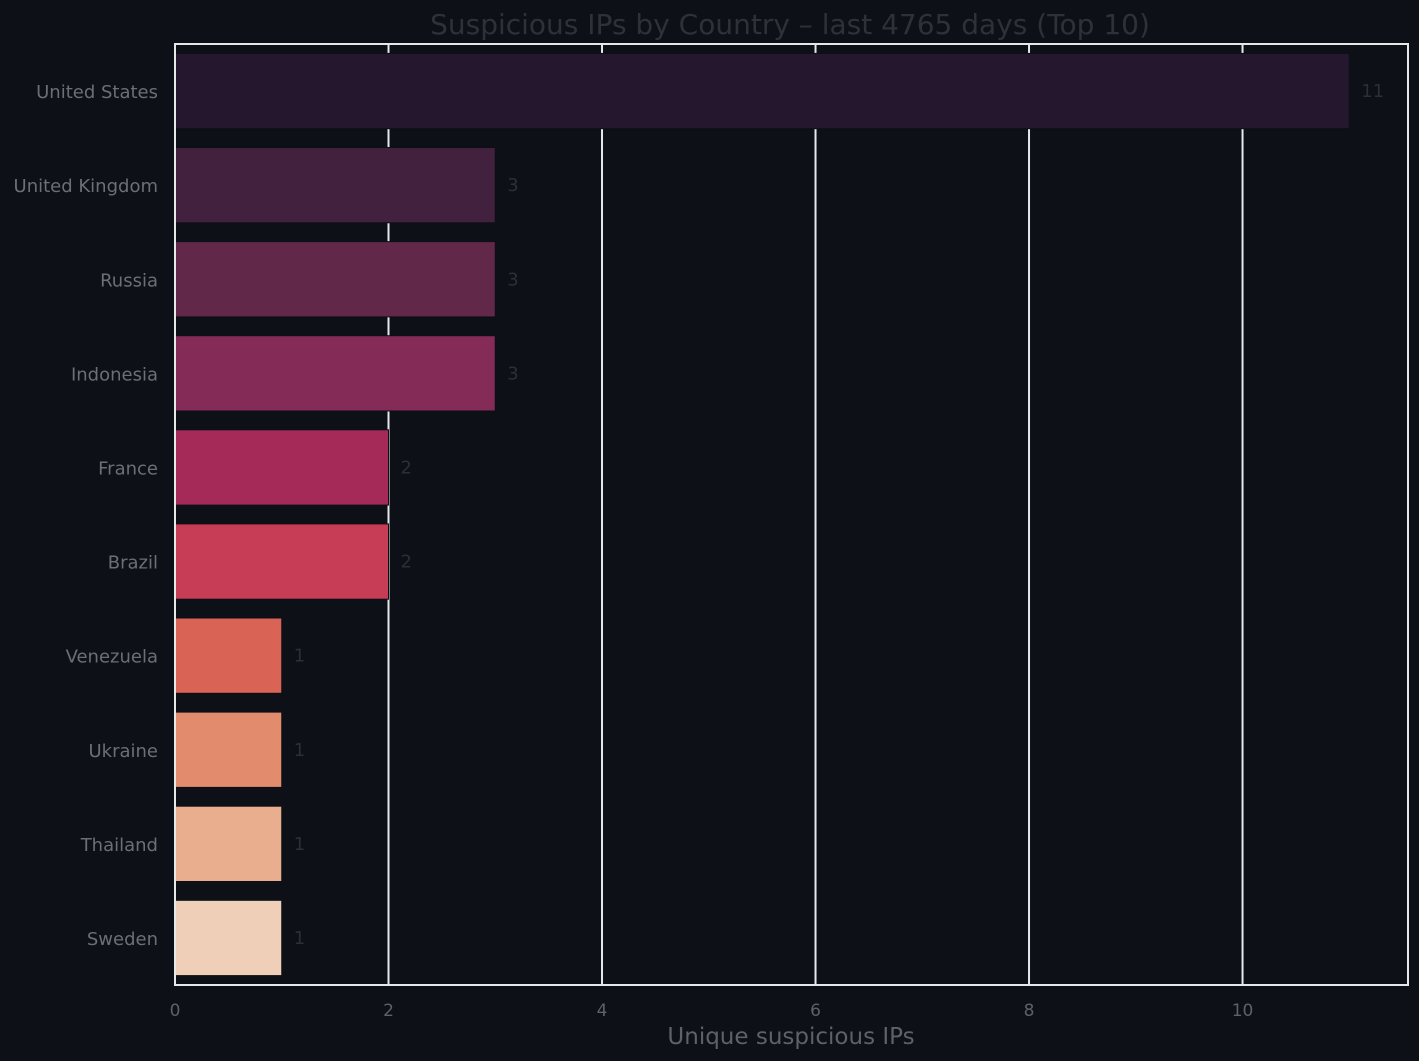 This screenshot has height=1061, width=1419. What do you see at coordinates (86, 186) in the screenshot?
I see `category-label: United Kingdom` at bounding box center [86, 186].